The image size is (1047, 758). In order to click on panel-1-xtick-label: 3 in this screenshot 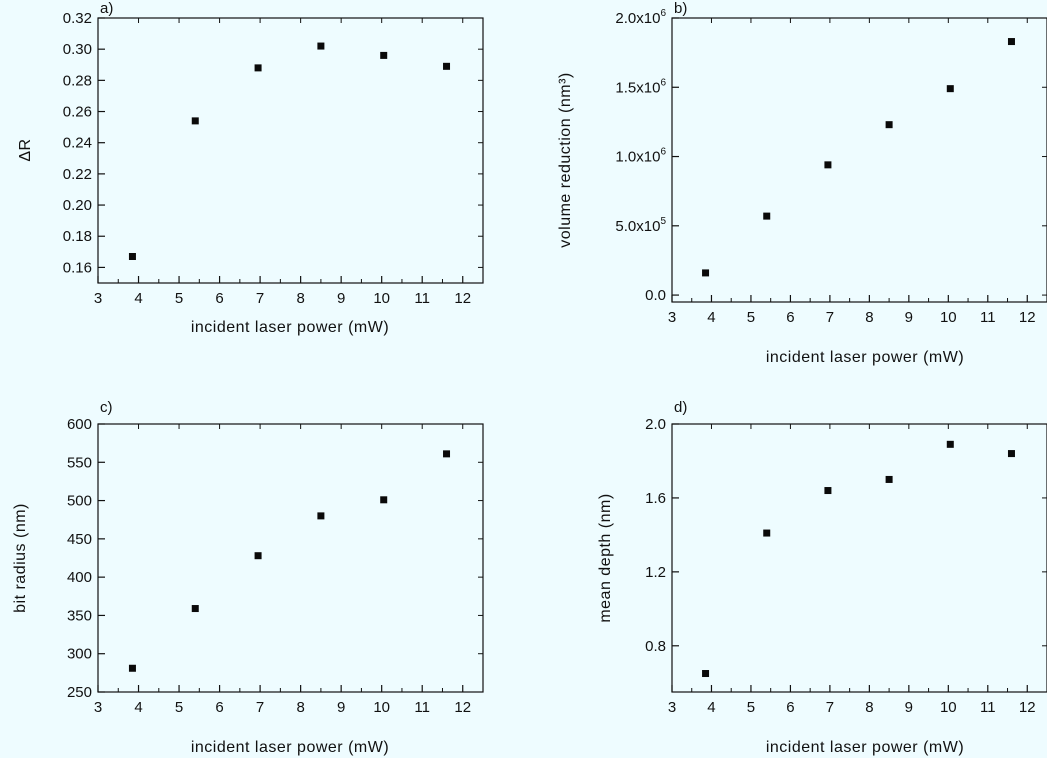, I will do `click(98, 298)`.